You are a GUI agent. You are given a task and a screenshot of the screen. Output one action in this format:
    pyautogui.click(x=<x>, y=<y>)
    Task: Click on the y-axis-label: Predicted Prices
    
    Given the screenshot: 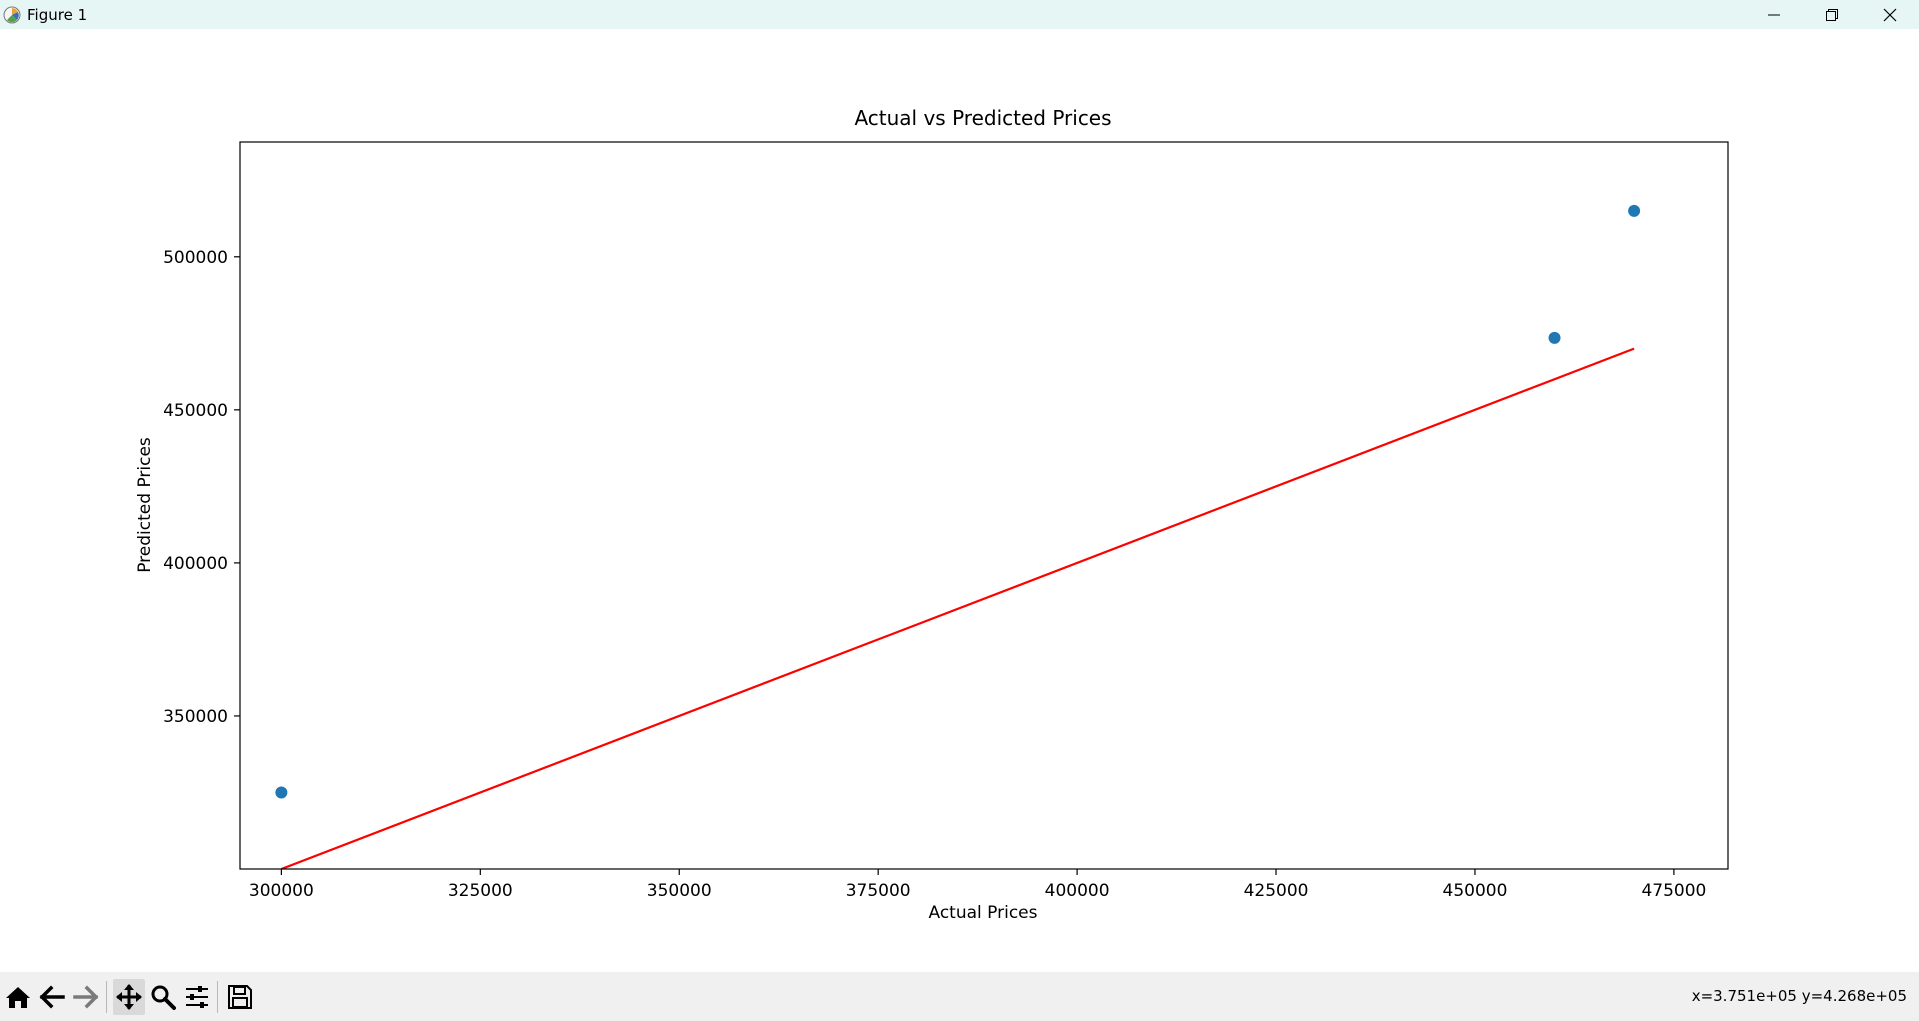 What is the action you would take?
    pyautogui.click(x=145, y=505)
    